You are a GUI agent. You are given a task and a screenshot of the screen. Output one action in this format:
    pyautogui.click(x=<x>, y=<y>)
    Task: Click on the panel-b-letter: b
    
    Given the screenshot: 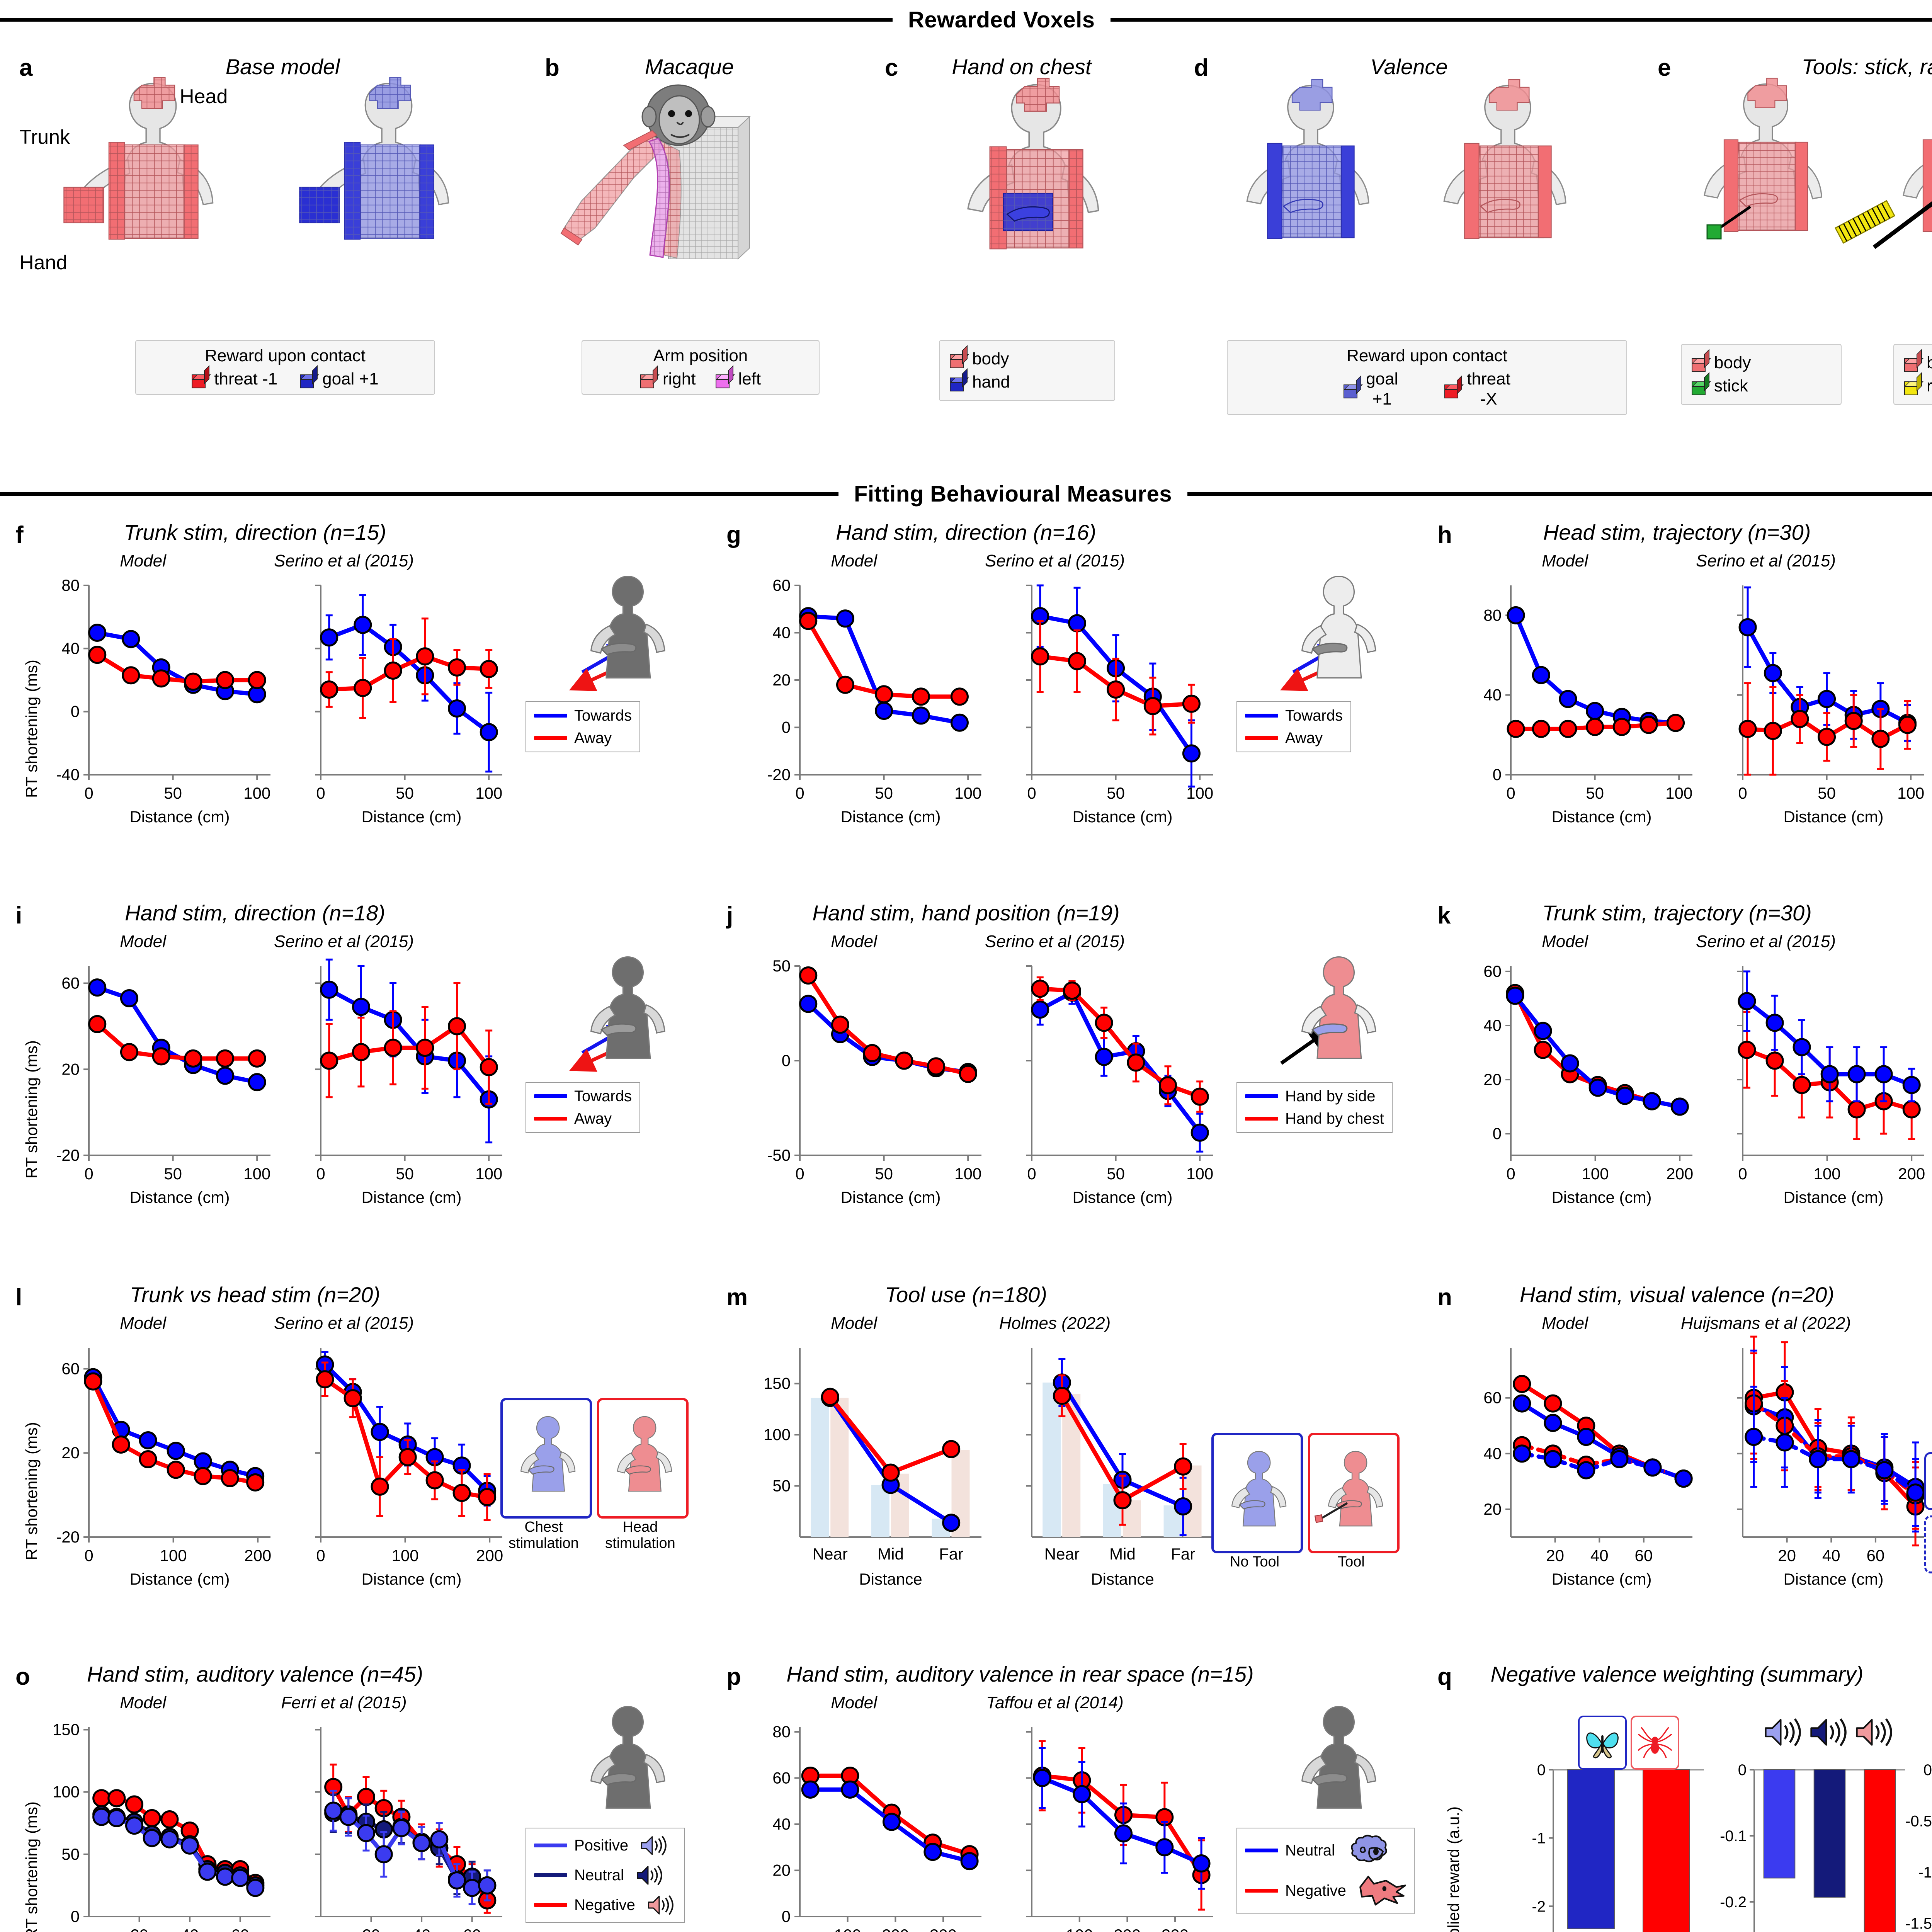 What is the action you would take?
    pyautogui.click(x=553, y=67)
    